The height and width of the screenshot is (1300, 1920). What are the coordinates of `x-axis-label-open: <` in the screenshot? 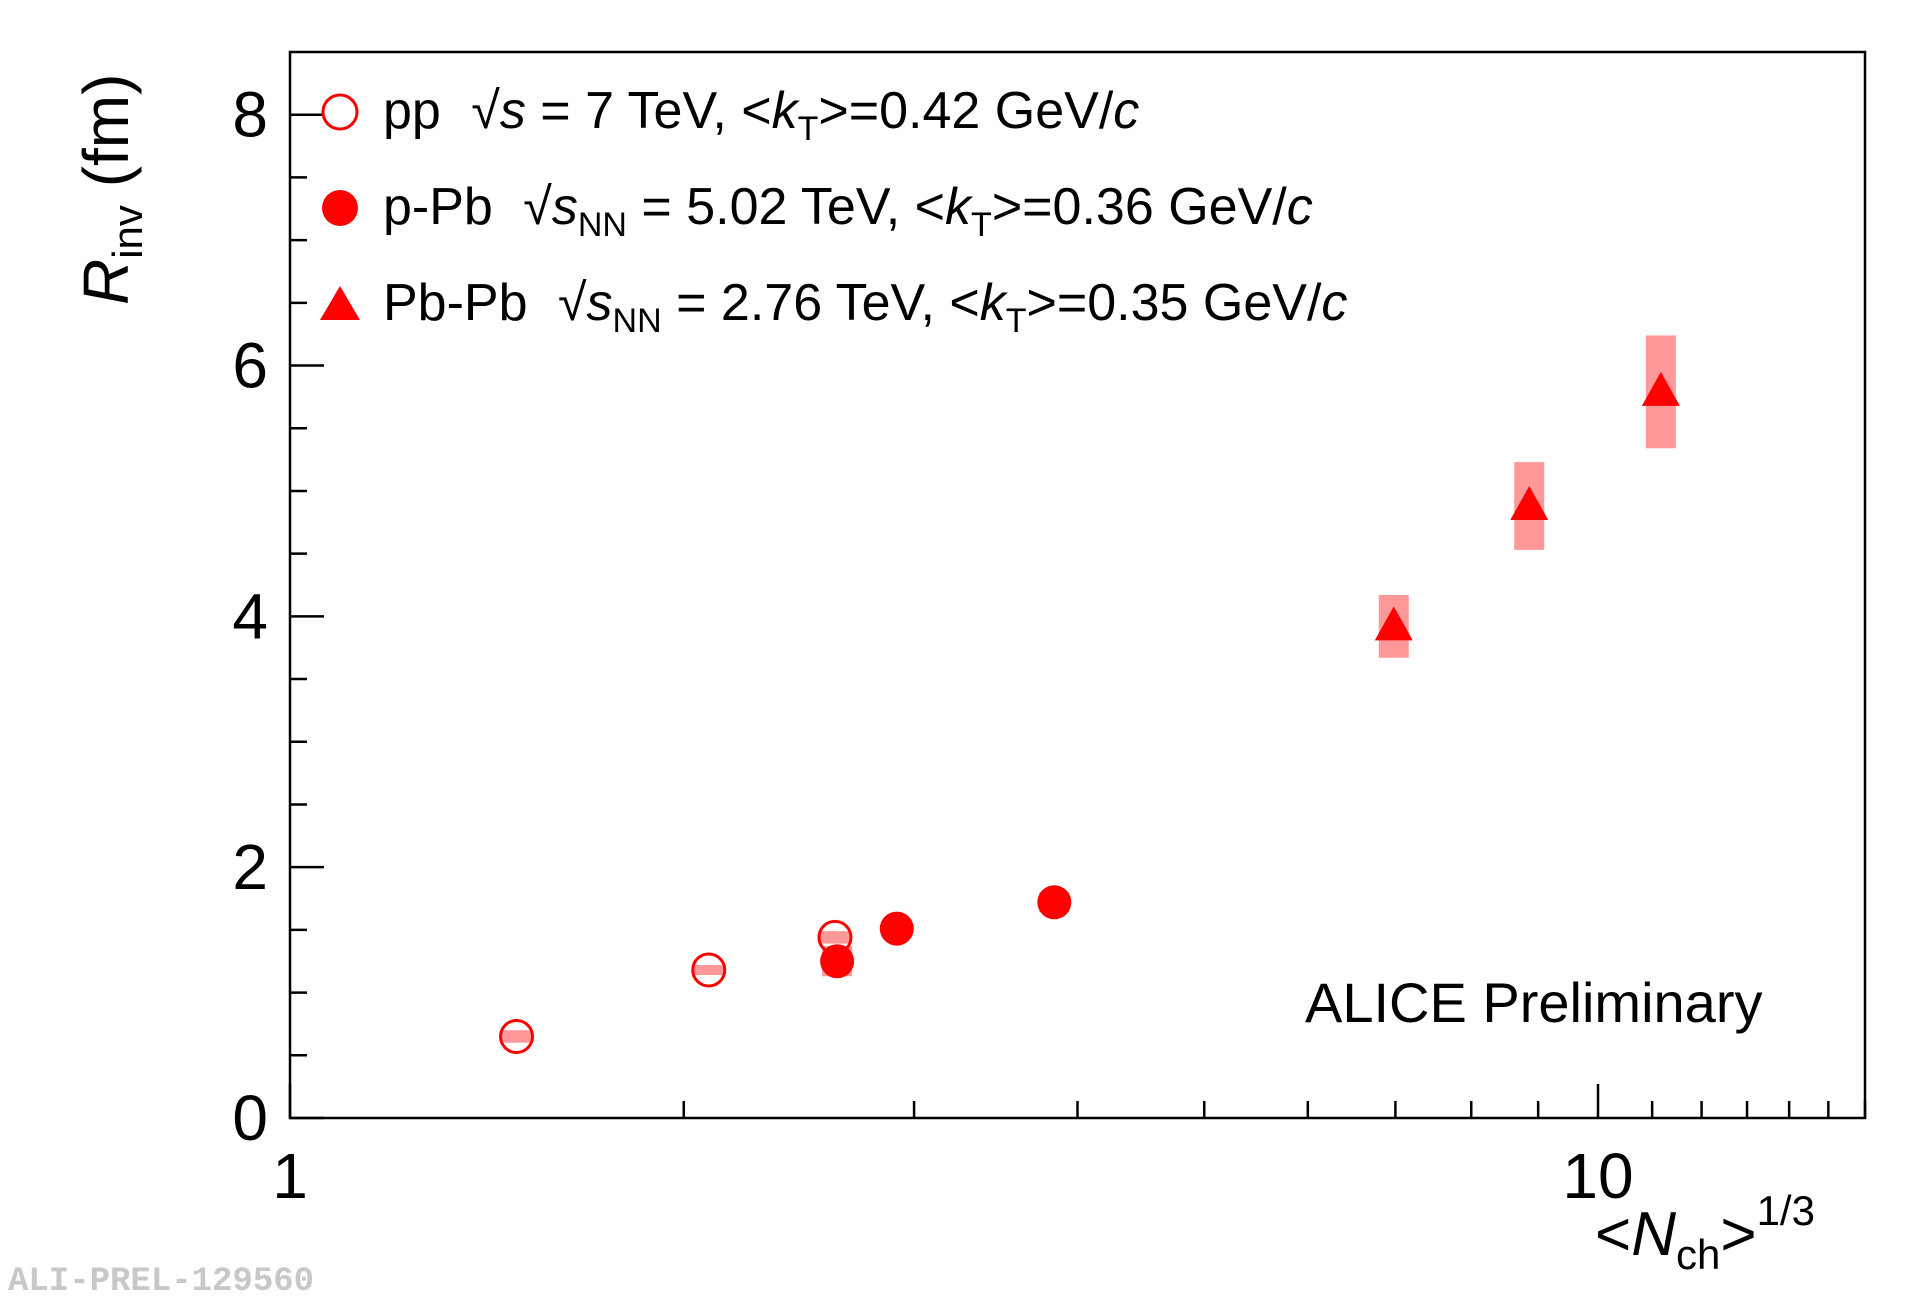 It's located at (1613, 1234).